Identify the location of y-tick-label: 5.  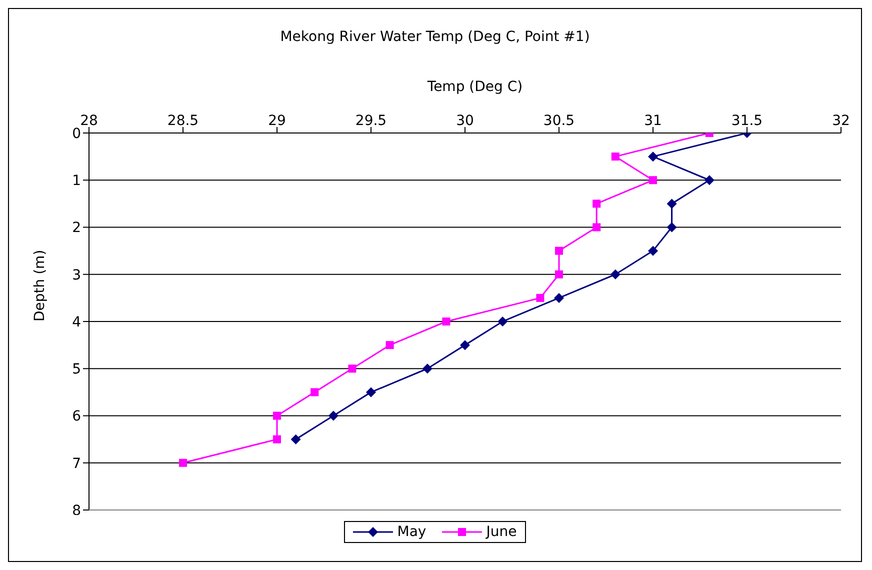
(76, 370).